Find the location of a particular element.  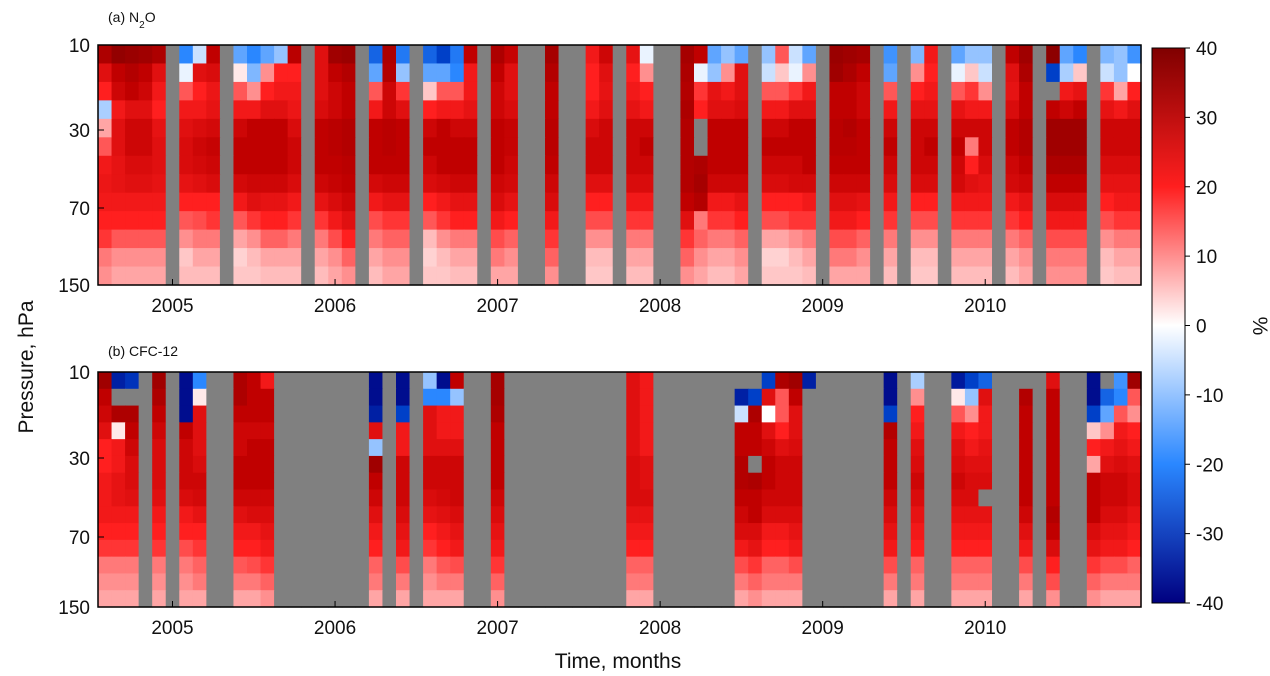

x-tick-label: 2006 is located at coordinates (335, 628).